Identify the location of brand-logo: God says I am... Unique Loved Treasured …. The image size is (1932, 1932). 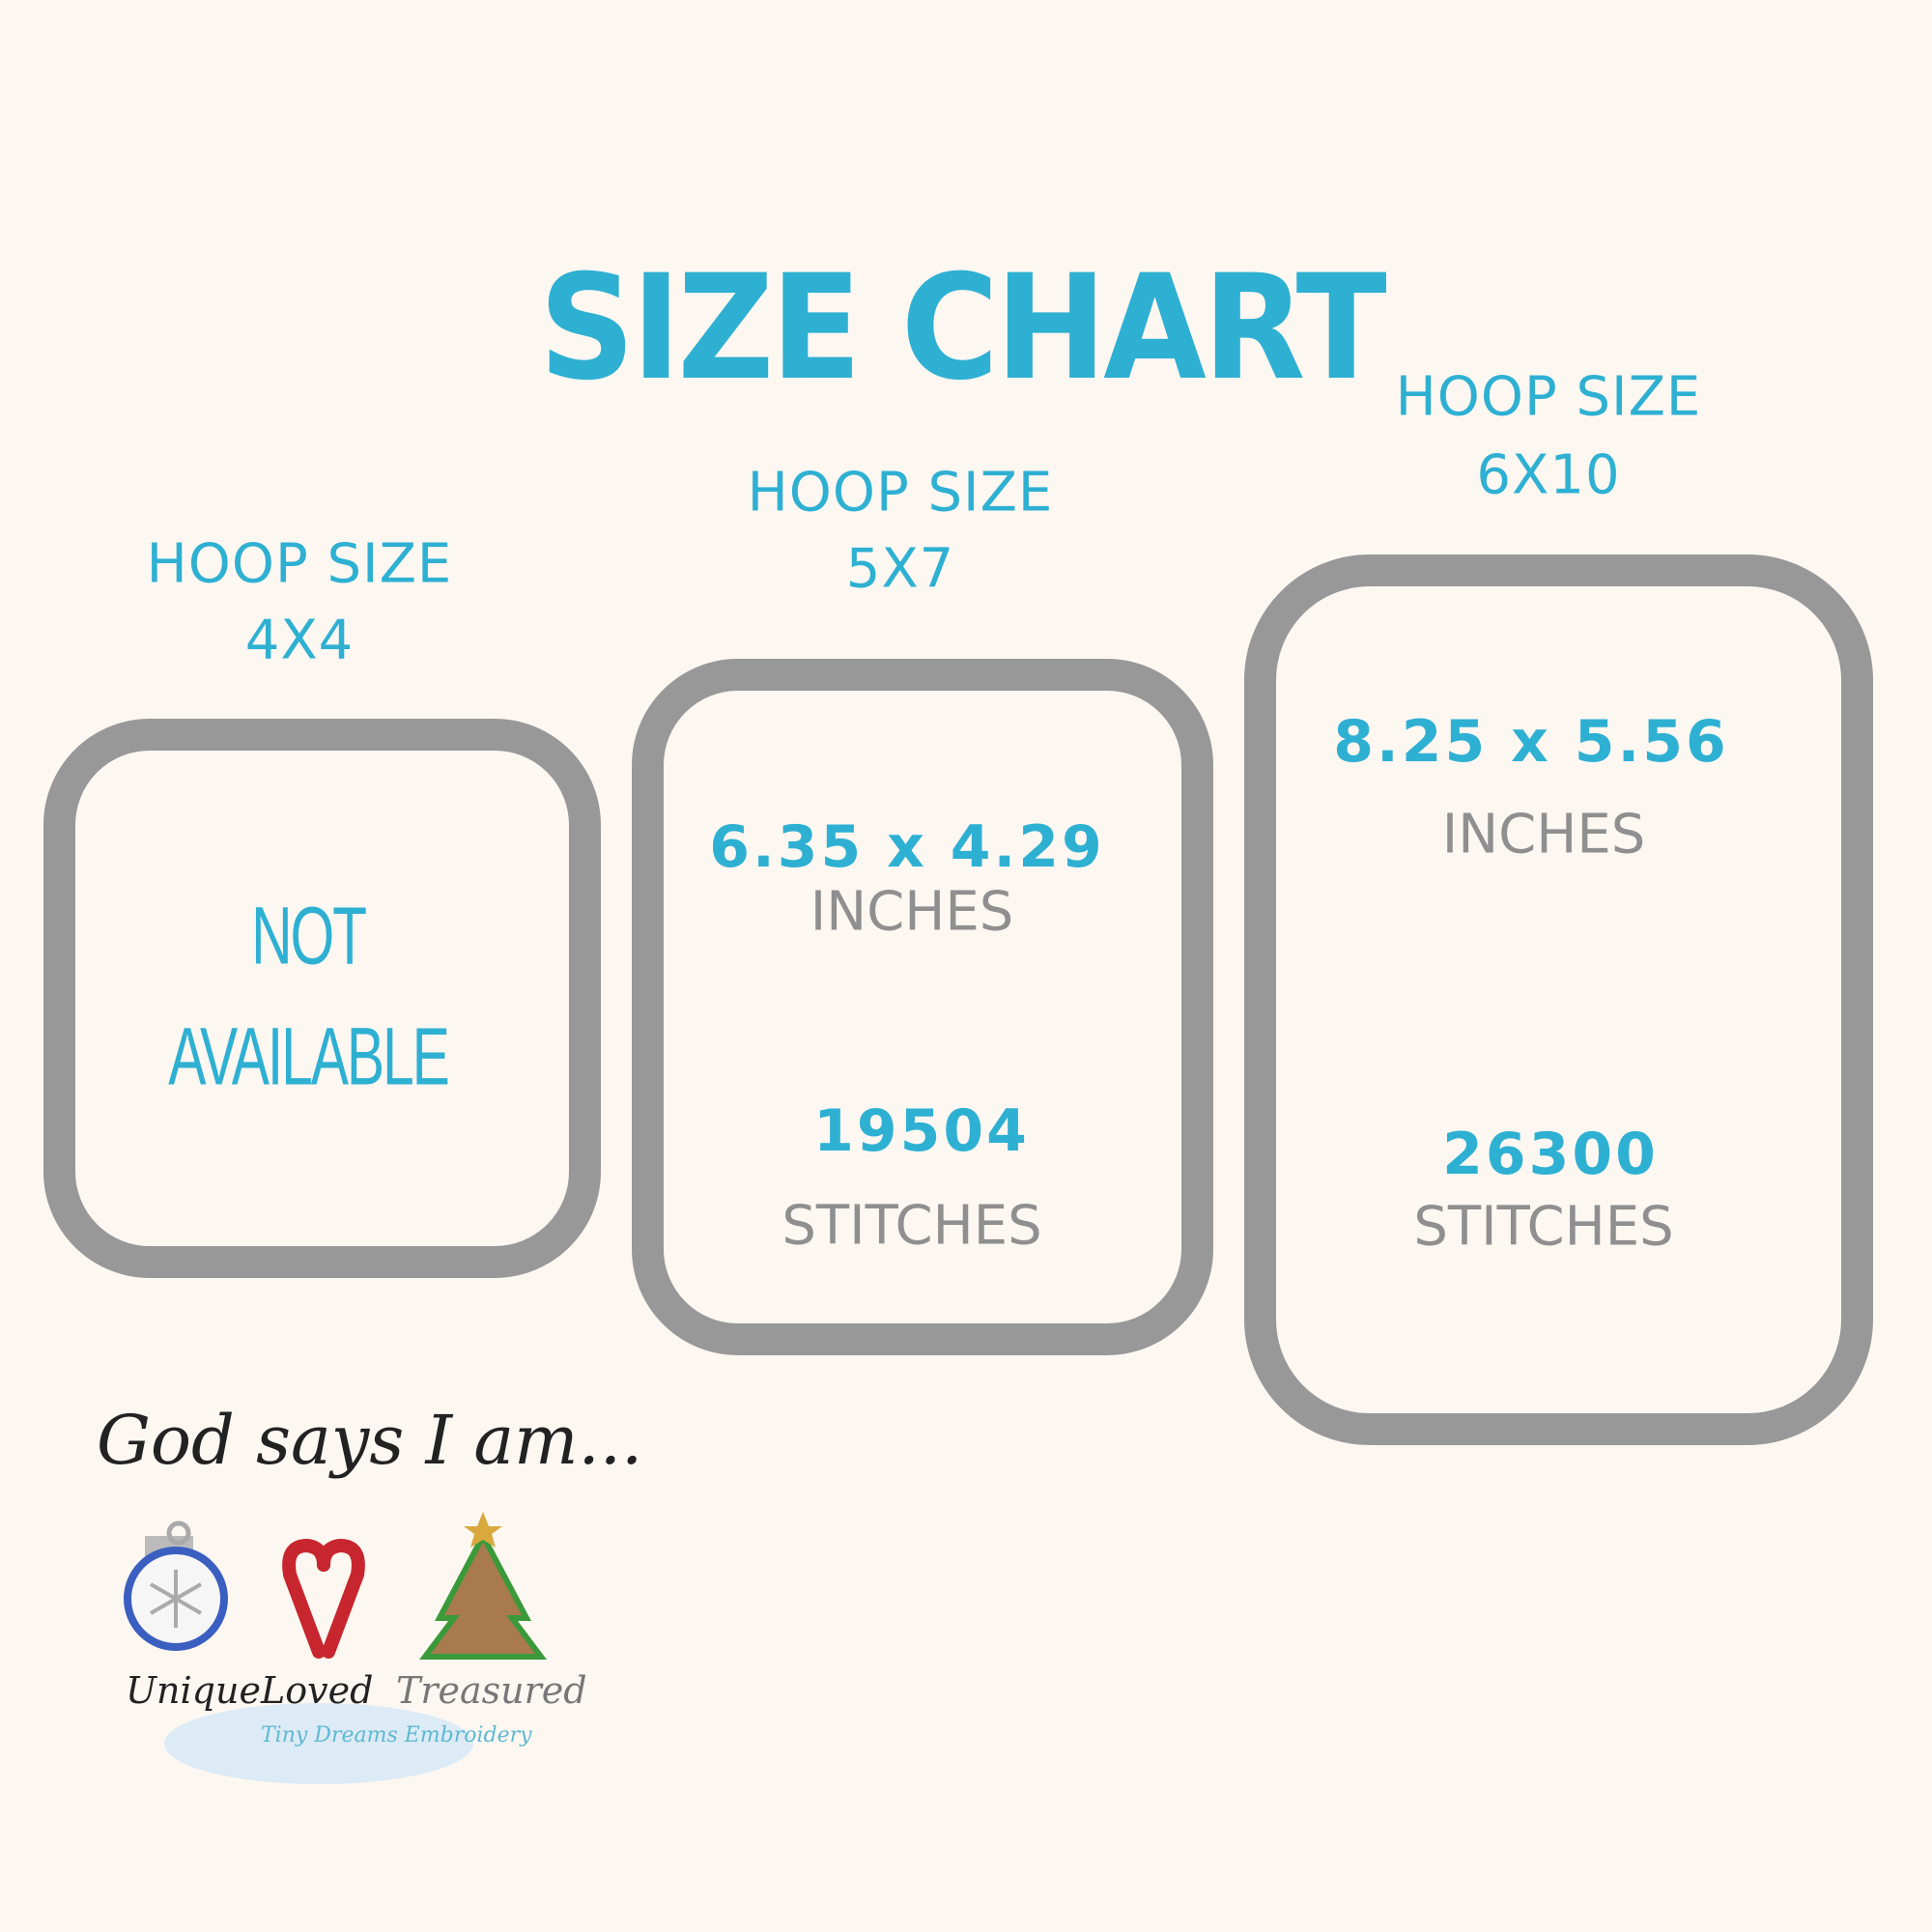
(364, 1594).